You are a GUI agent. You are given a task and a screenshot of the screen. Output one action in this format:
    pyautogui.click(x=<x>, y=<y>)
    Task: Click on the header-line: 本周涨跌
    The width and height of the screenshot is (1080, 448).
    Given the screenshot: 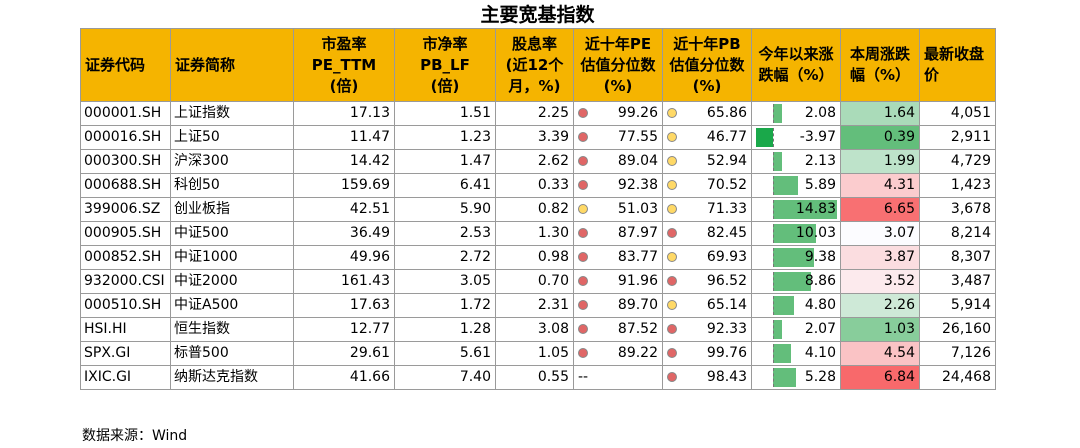 What is the action you would take?
    pyautogui.click(x=879, y=54)
    